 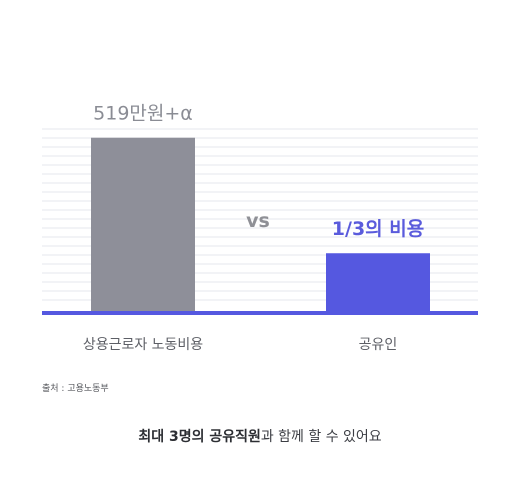 What do you see at coordinates (199, 437) in the screenshot?
I see `footer-caption-bold: 최대 3명의 공유직원` at bounding box center [199, 437].